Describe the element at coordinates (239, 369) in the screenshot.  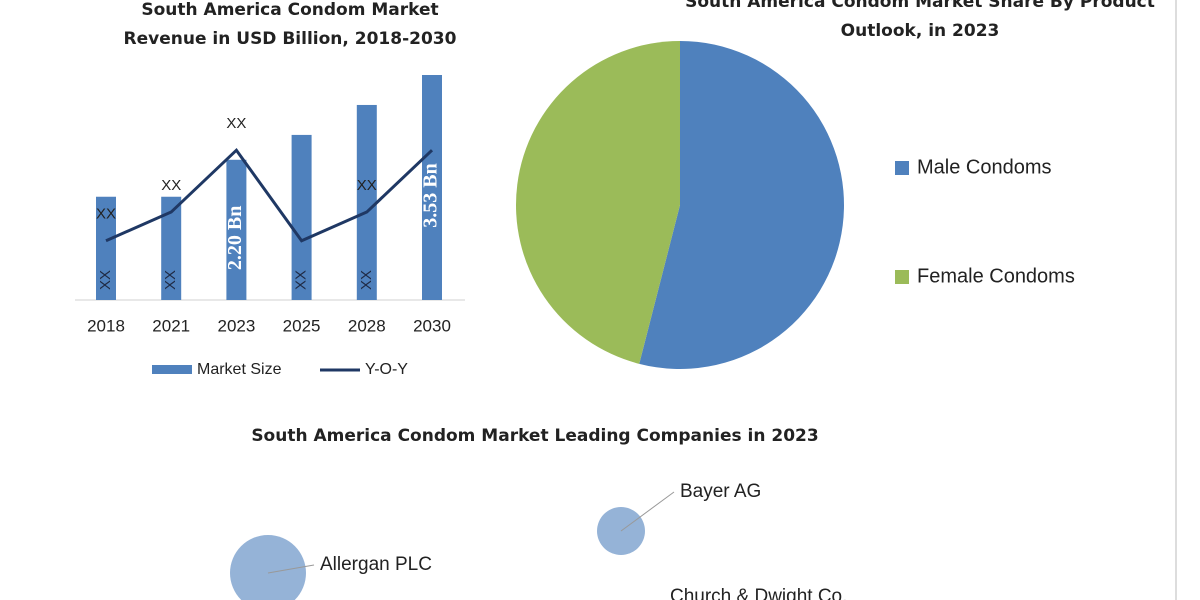
I see `legend-label: Market Size` at that location.